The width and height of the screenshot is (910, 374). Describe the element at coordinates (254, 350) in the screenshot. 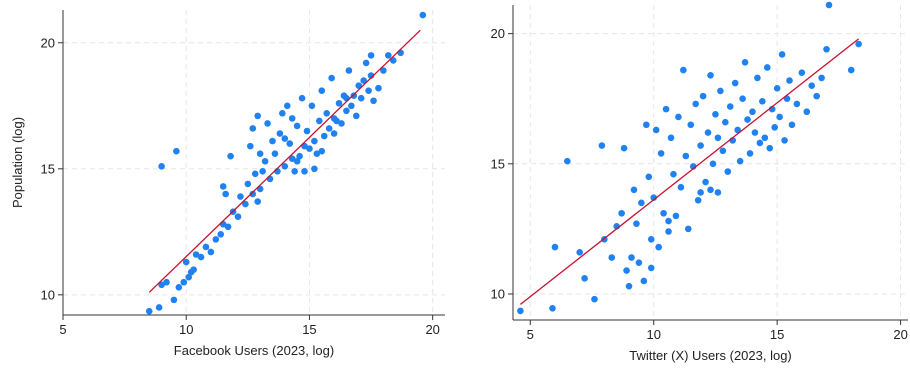

I see `x-axis-title: Facebook Users (2023, log)` at that location.